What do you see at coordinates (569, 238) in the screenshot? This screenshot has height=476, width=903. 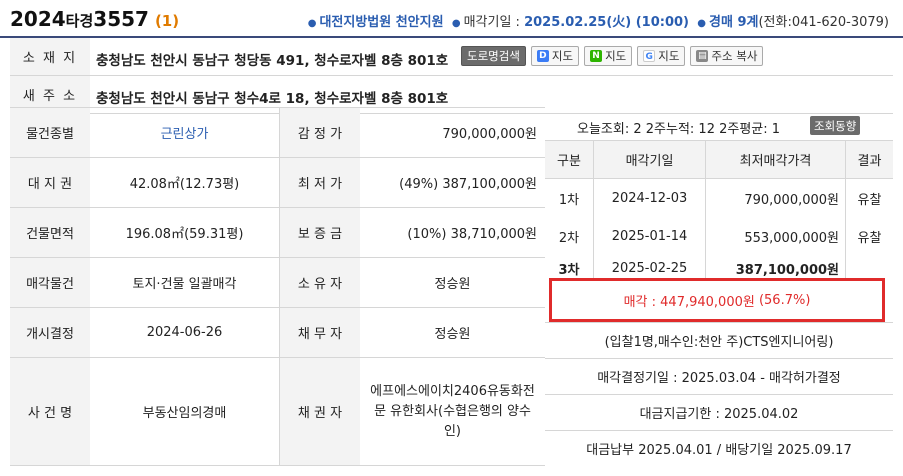 I see `round-cell: 2차` at bounding box center [569, 238].